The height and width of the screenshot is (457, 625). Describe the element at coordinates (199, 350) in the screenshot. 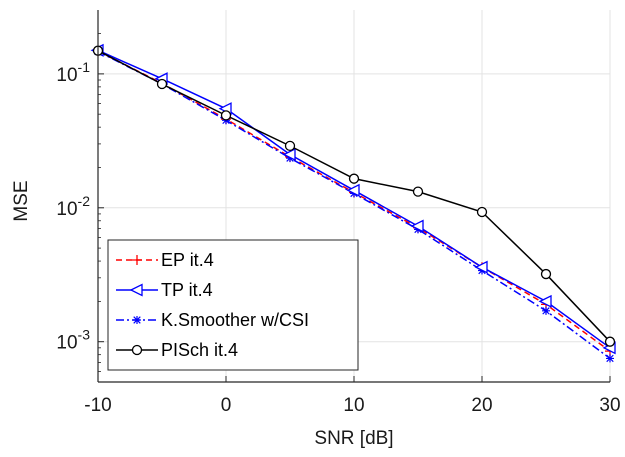

I see `legend-label: PISch it.4` at that location.